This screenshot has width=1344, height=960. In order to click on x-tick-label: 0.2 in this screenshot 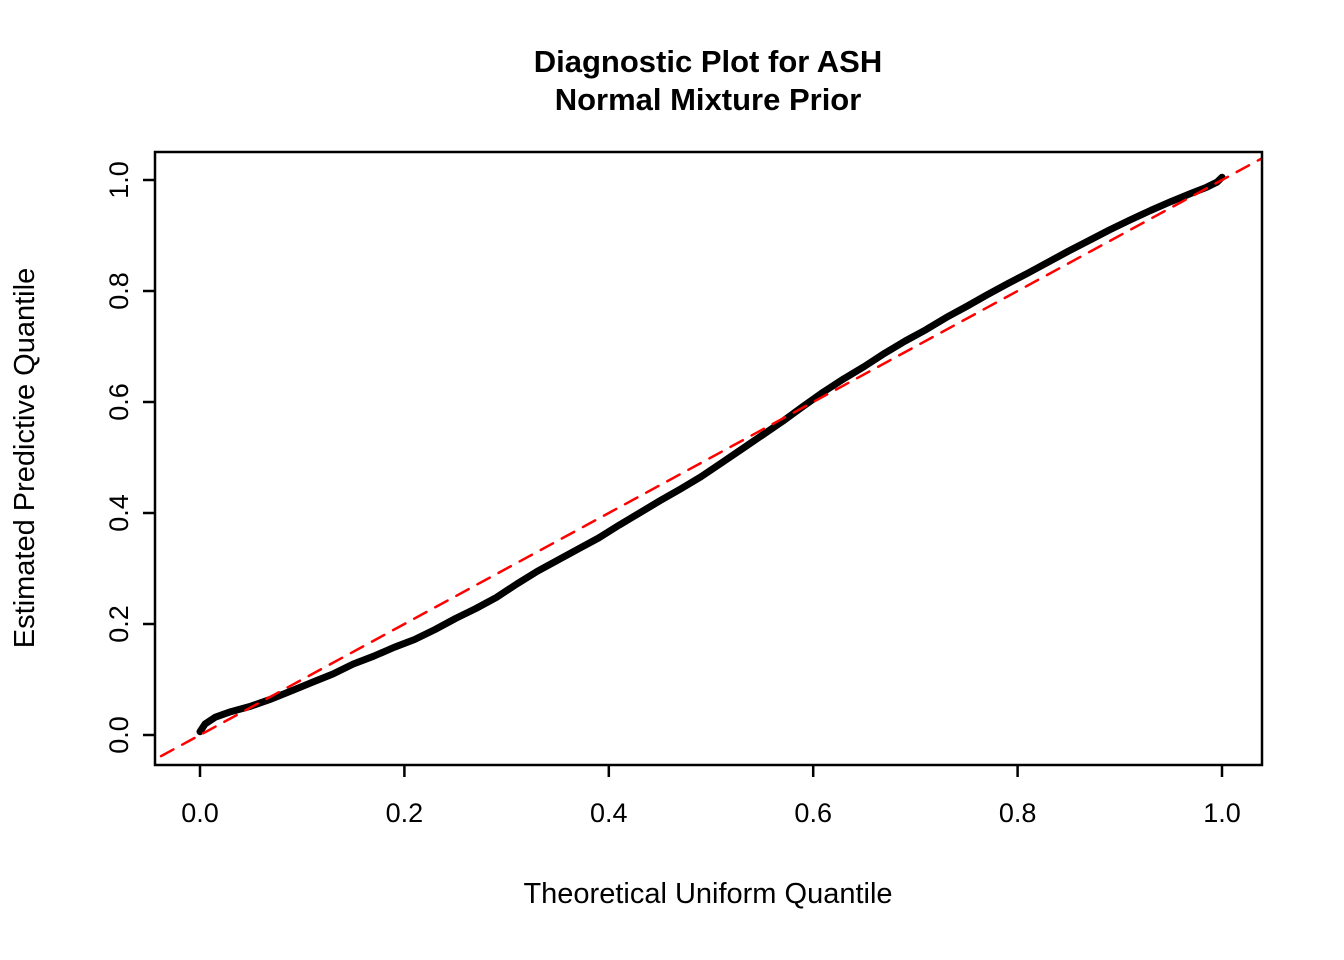, I will do `click(405, 813)`.